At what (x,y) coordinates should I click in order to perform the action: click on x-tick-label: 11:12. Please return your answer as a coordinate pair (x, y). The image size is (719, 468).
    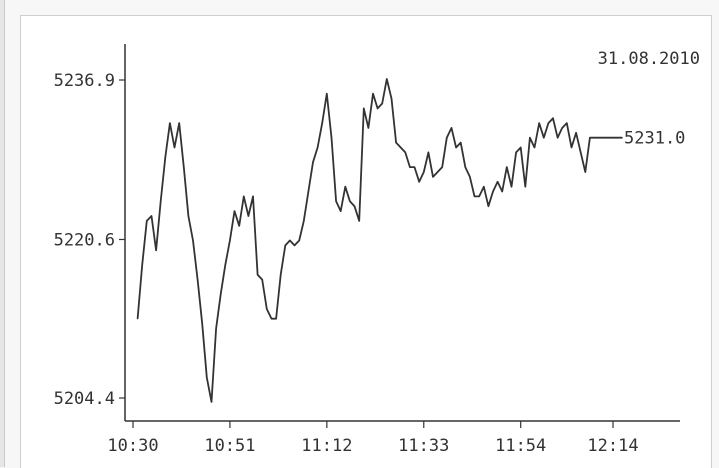
    Looking at the image, I should click on (326, 446).